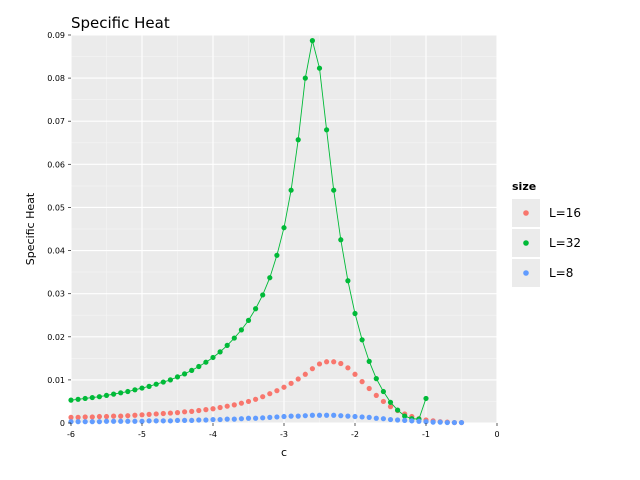  I want to click on x-tick-label: -2, so click(355, 434).